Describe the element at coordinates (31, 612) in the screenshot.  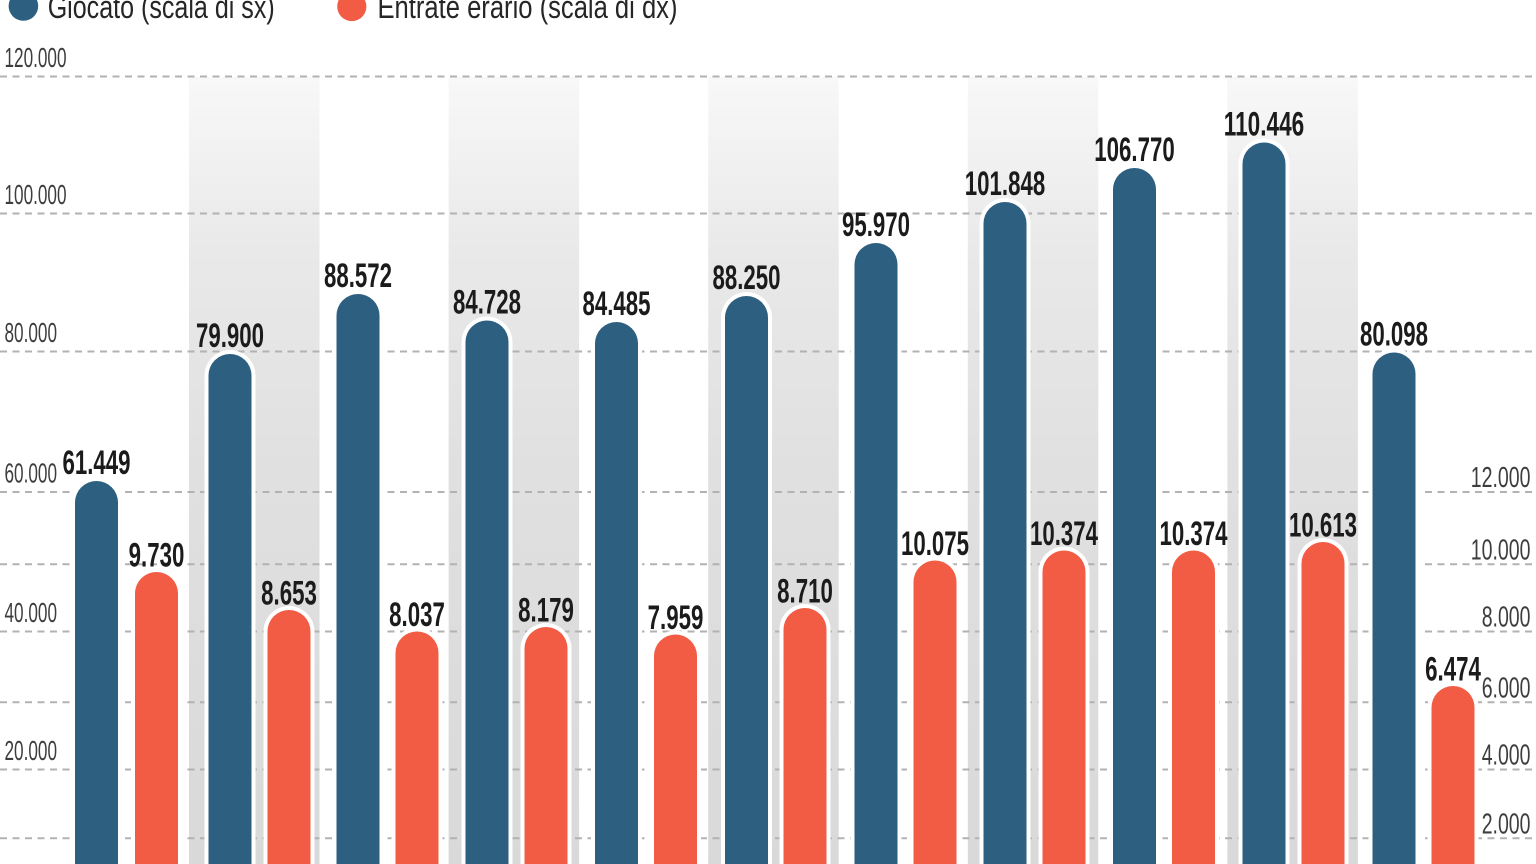
I see `svg-text: 40.000` at that location.